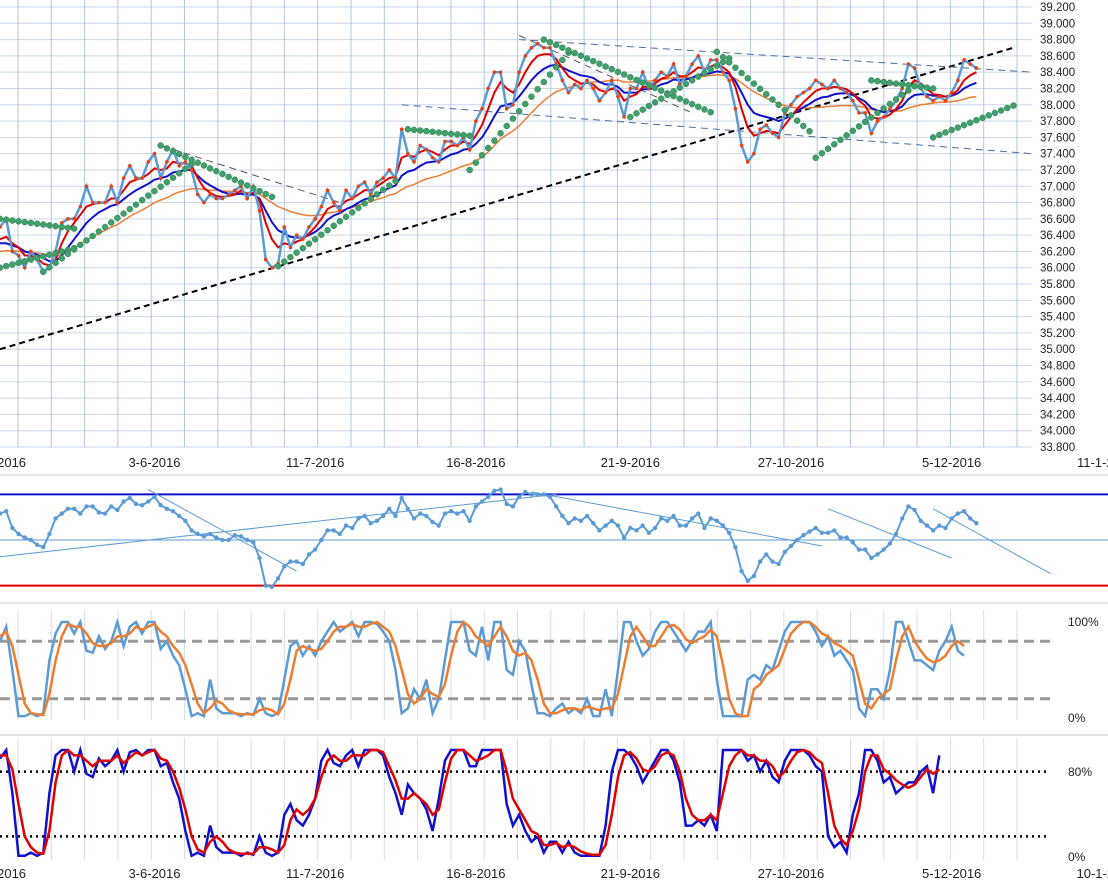  I want to click on price-y-tick-label: 34.400, so click(1057, 399).